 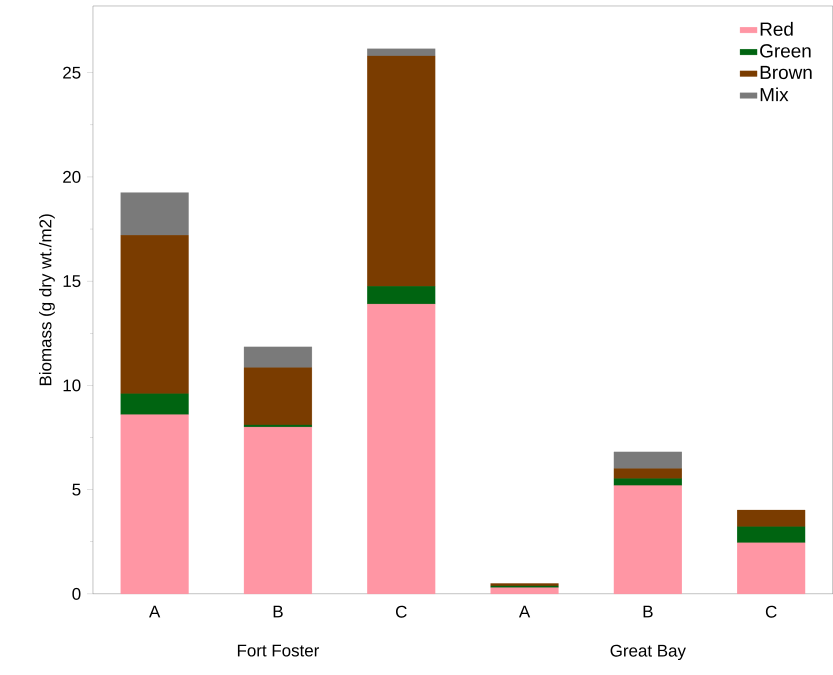 I want to click on y-tick-label: 25, so click(x=71, y=72).